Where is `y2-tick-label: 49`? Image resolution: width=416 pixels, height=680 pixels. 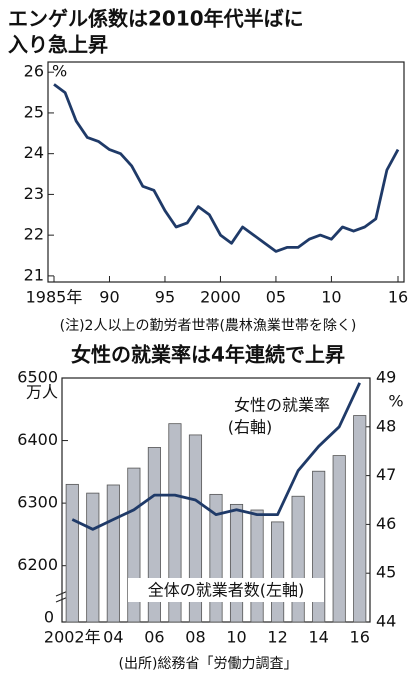
y2-tick-label: 49 is located at coordinates (386, 377).